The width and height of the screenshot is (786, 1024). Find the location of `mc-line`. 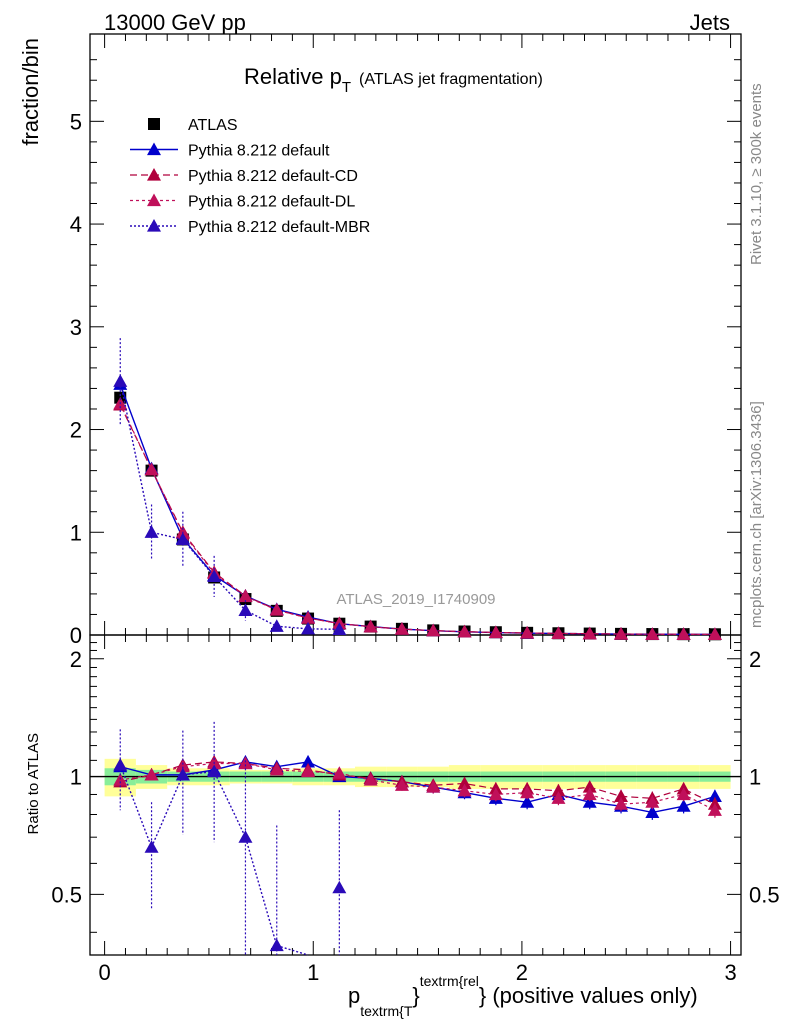

mc-line is located at coordinates (229, 506).